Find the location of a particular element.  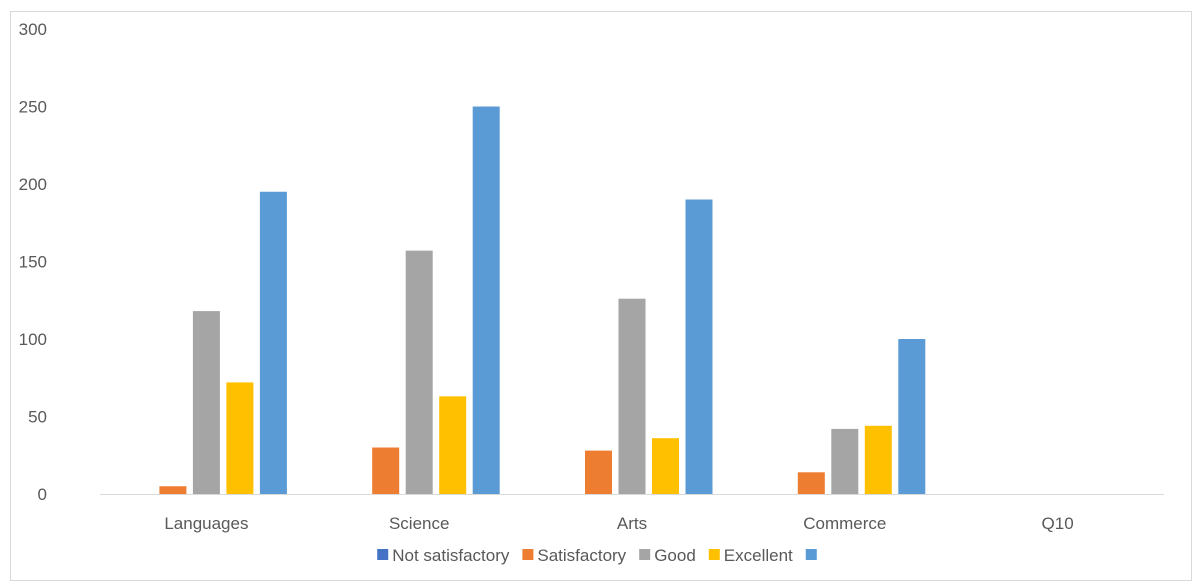

x-axis-labels: Languages Science Arts Commerce Q10 is located at coordinates (618, 523).